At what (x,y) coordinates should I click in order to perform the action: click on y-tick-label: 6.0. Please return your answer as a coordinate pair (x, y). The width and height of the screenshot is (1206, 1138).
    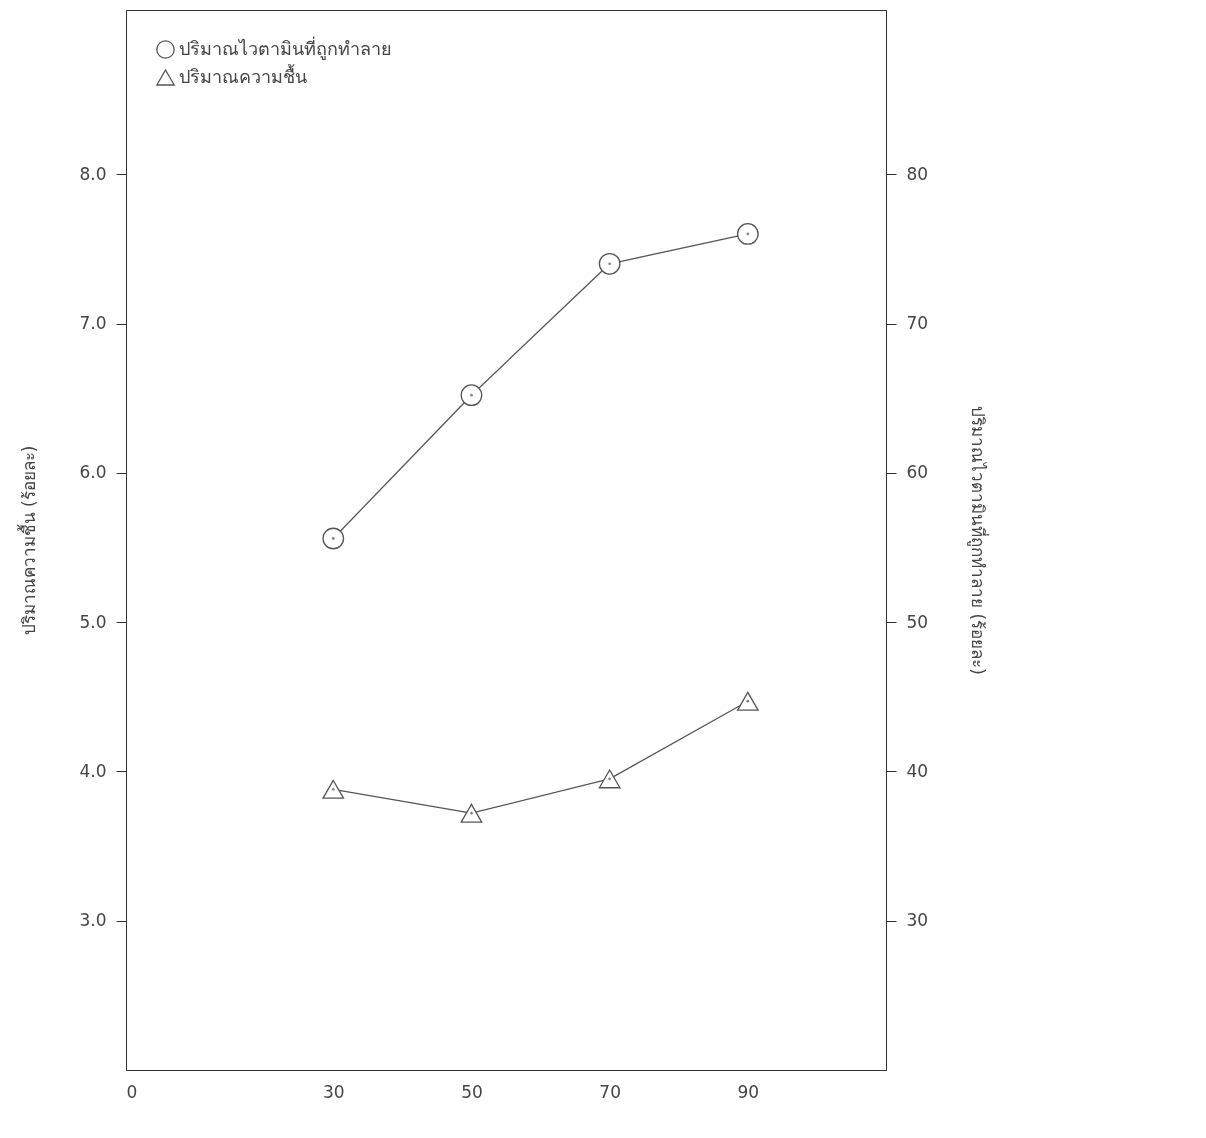
    Looking at the image, I should click on (93, 472).